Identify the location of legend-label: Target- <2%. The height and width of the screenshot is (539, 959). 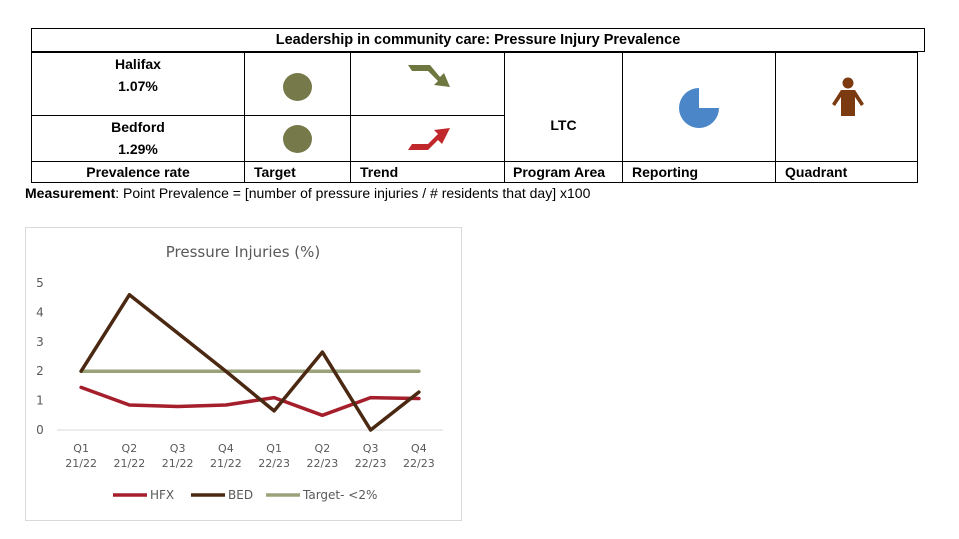
(339, 495).